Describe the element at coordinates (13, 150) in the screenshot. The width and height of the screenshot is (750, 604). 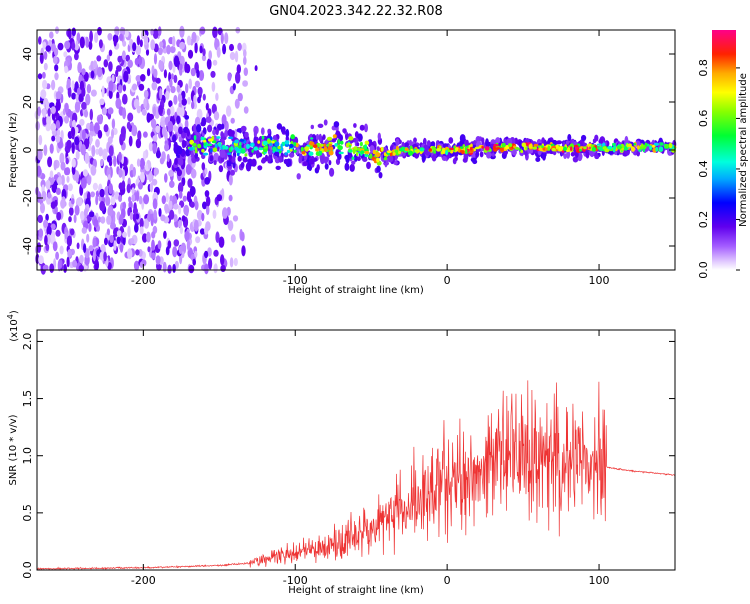
I see `spectrogram-y-axis-label: Frequency (Hz)` at that location.